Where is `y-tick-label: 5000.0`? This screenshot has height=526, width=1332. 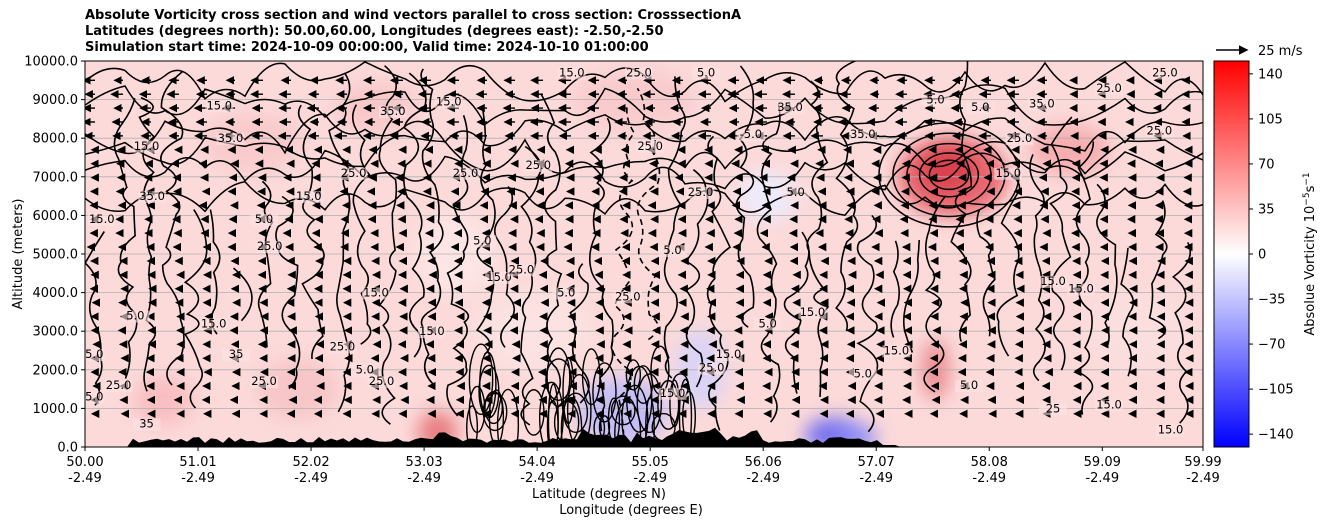
y-tick-label: 5000.0 is located at coordinates (56, 255).